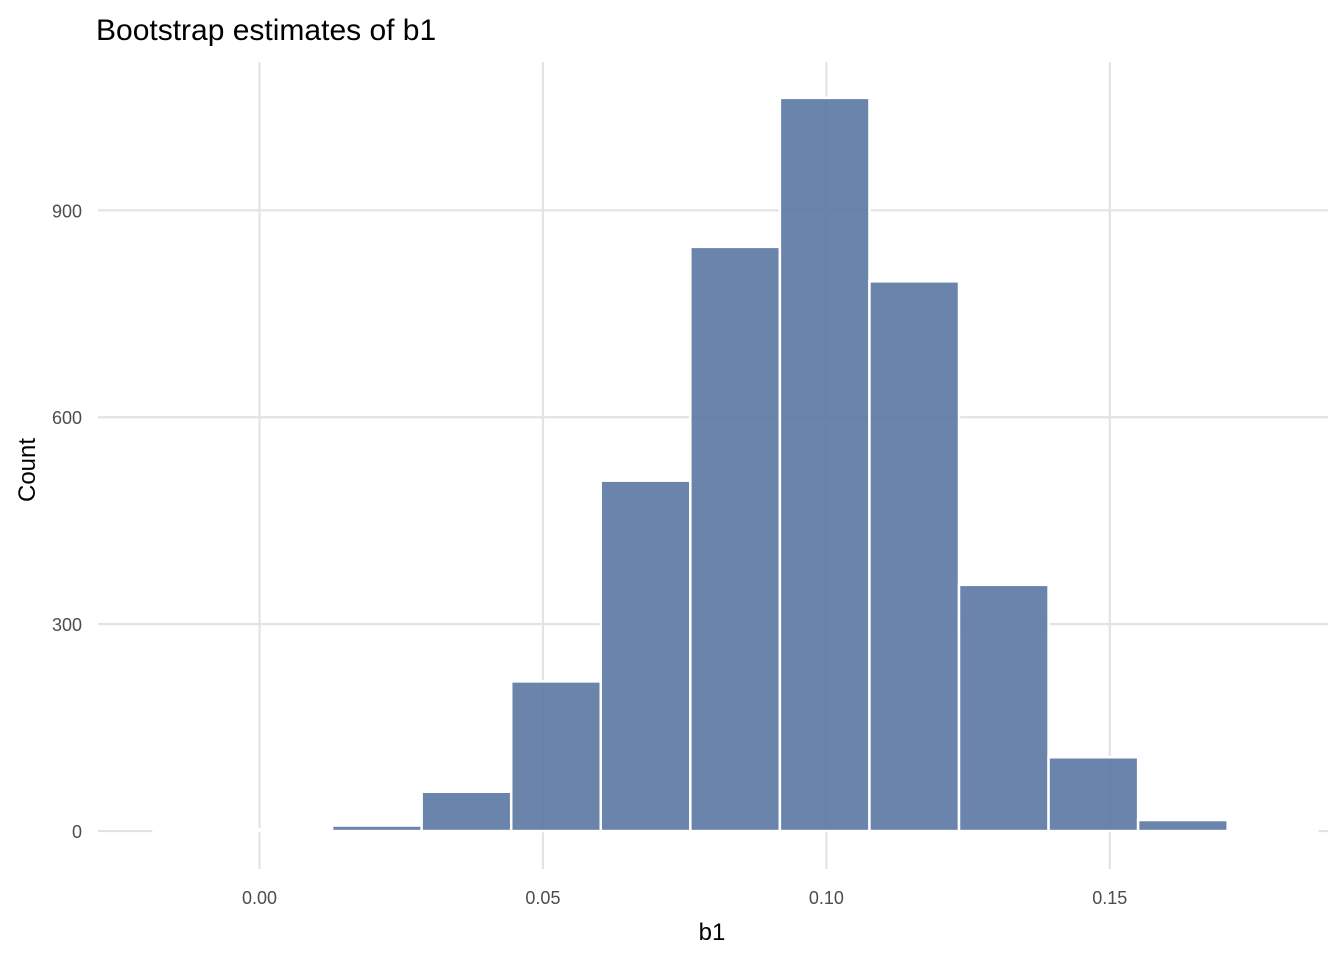 The width and height of the screenshot is (1344, 960). Describe the element at coordinates (67, 418) in the screenshot. I see `y-tick-label: 600` at that location.